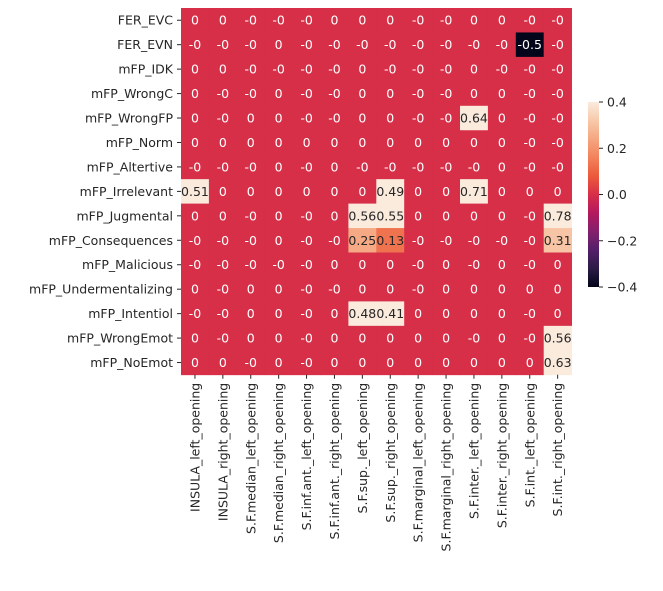  I want to click on row-tick-label: FER_EVC, so click(145, 20).